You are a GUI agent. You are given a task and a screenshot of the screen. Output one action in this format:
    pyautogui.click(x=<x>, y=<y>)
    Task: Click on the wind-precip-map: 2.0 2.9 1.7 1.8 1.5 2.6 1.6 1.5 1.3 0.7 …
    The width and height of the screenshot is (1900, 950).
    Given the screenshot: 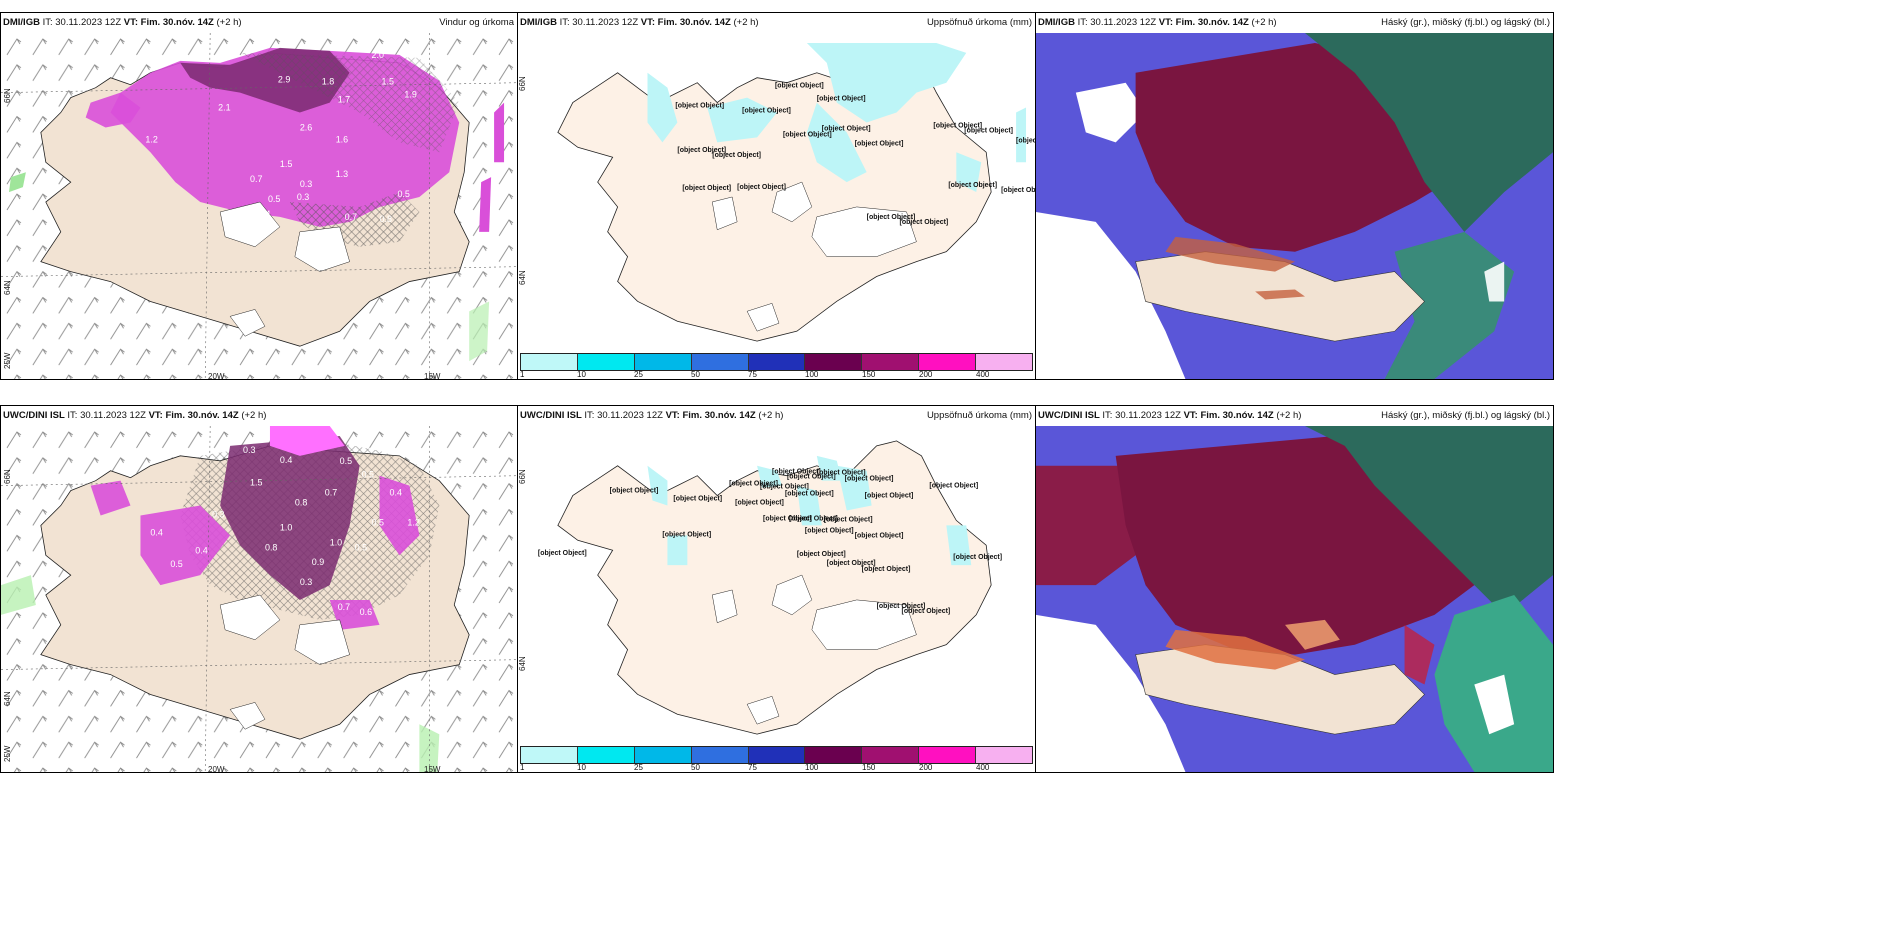 What is the action you would take?
    pyautogui.click(x=259, y=206)
    